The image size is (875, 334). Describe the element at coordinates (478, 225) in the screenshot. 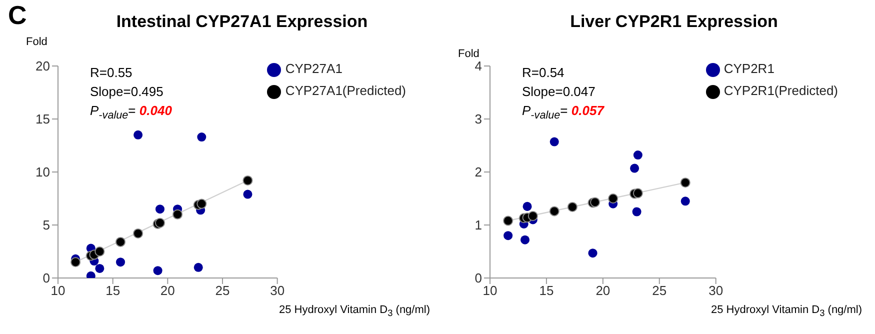

I see `y-tick-label: 1` at that location.